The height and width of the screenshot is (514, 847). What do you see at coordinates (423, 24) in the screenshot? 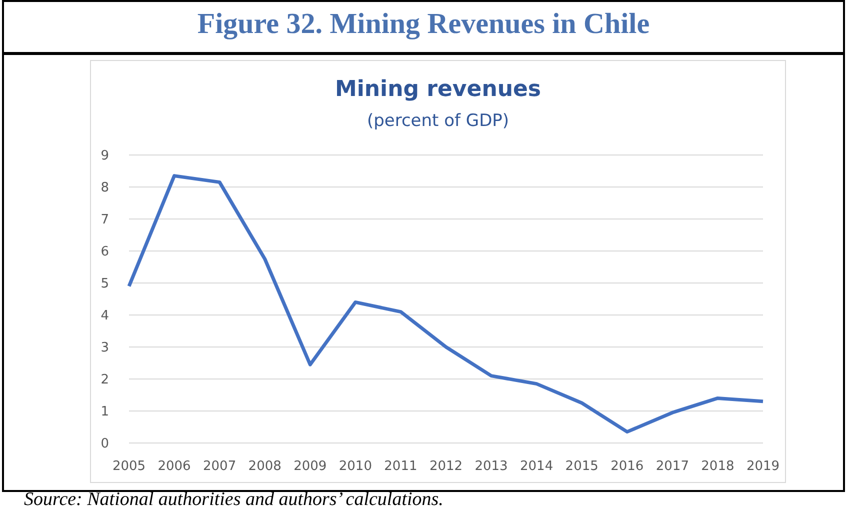
I see `caption: Figure 32. Mining Revenues in Chile` at bounding box center [423, 24].